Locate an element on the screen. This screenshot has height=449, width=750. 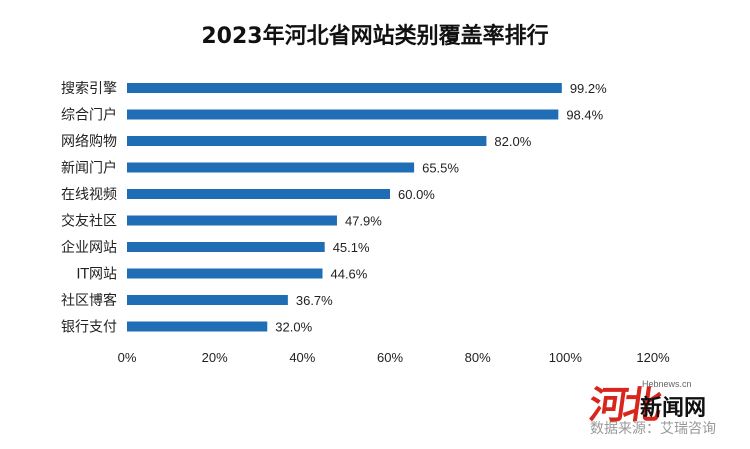
x-tick-label: 40% is located at coordinates (302, 357).